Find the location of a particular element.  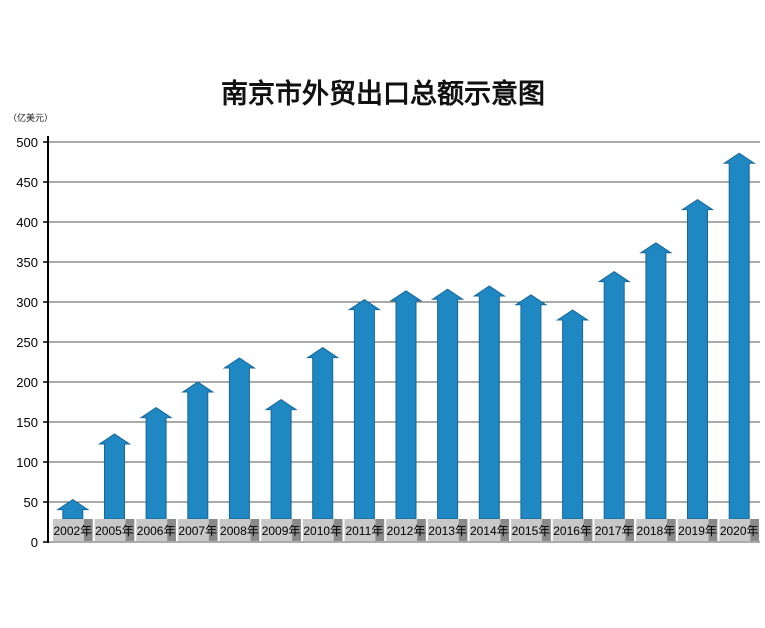

category-label-box: 2002年 is located at coordinates (73, 530).